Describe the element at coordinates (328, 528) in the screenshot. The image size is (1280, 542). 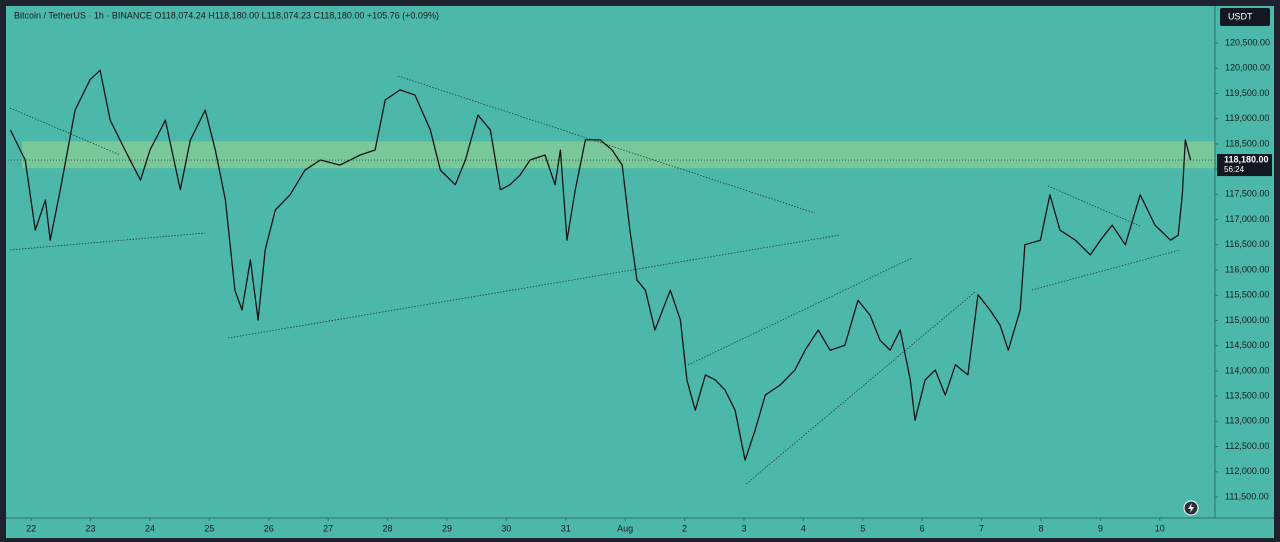
I see `x-tick-label: 27` at that location.